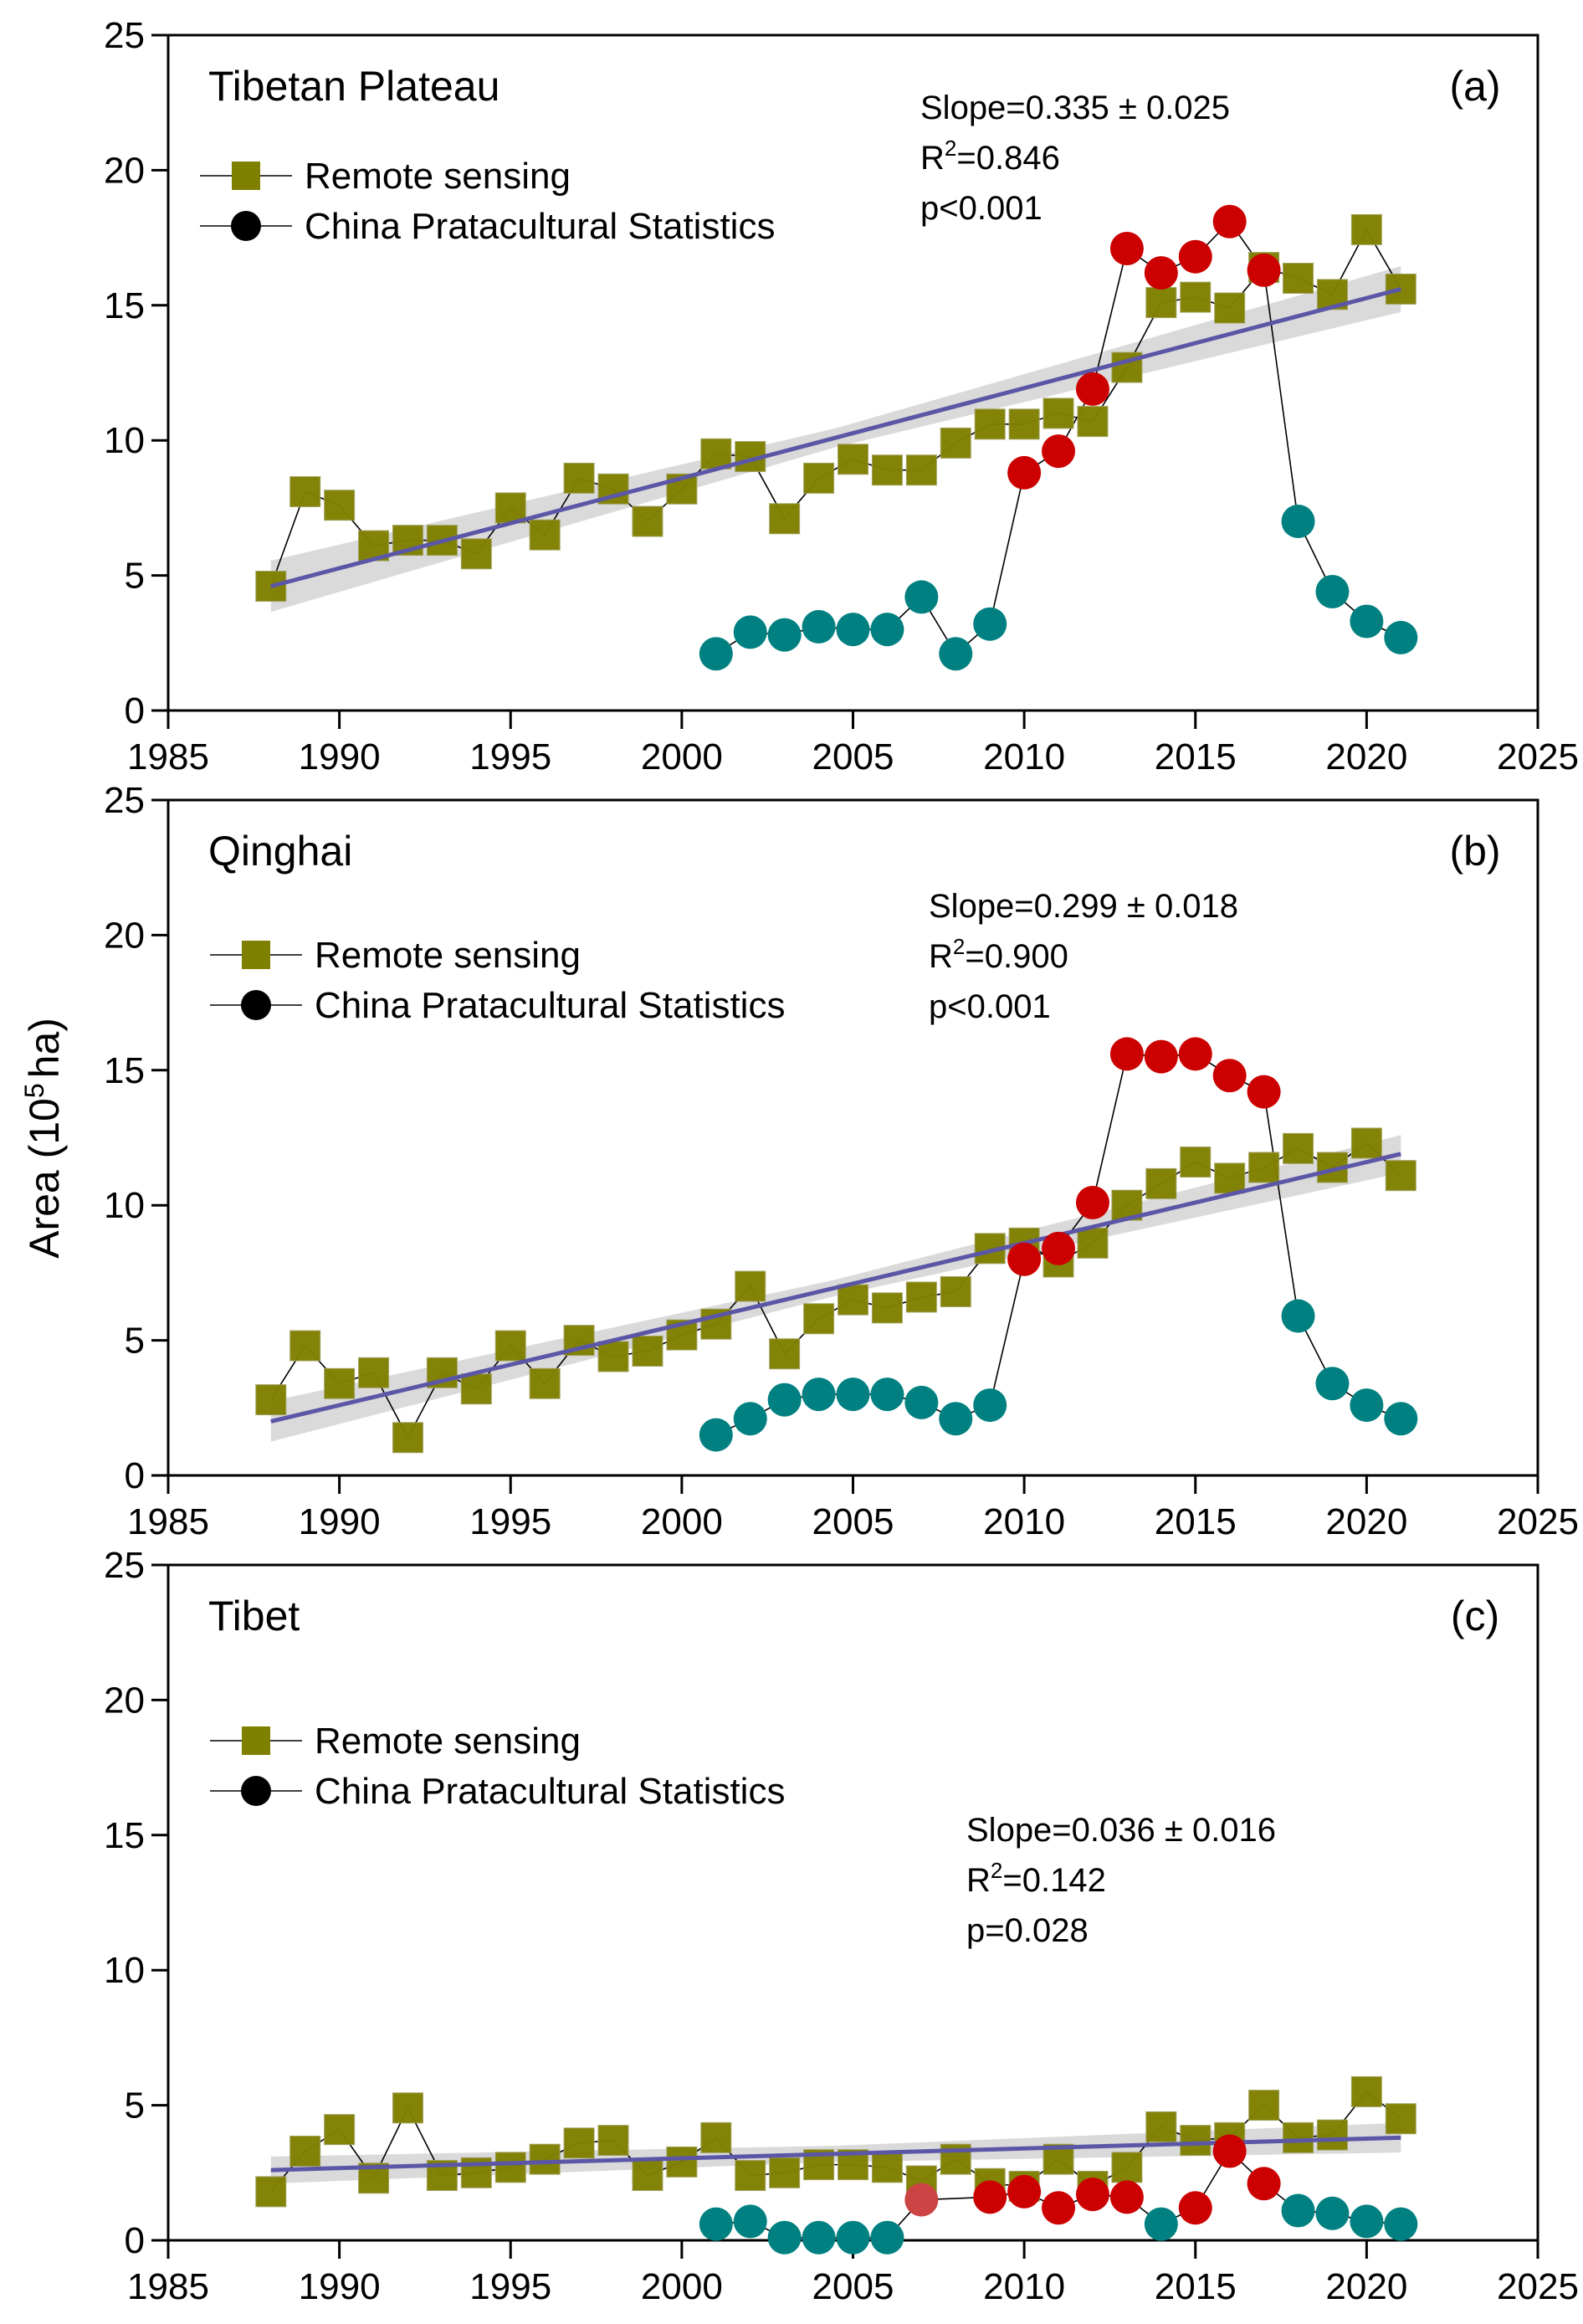  I want to click on r-squared-annotation: R2=0.900, so click(998, 954).